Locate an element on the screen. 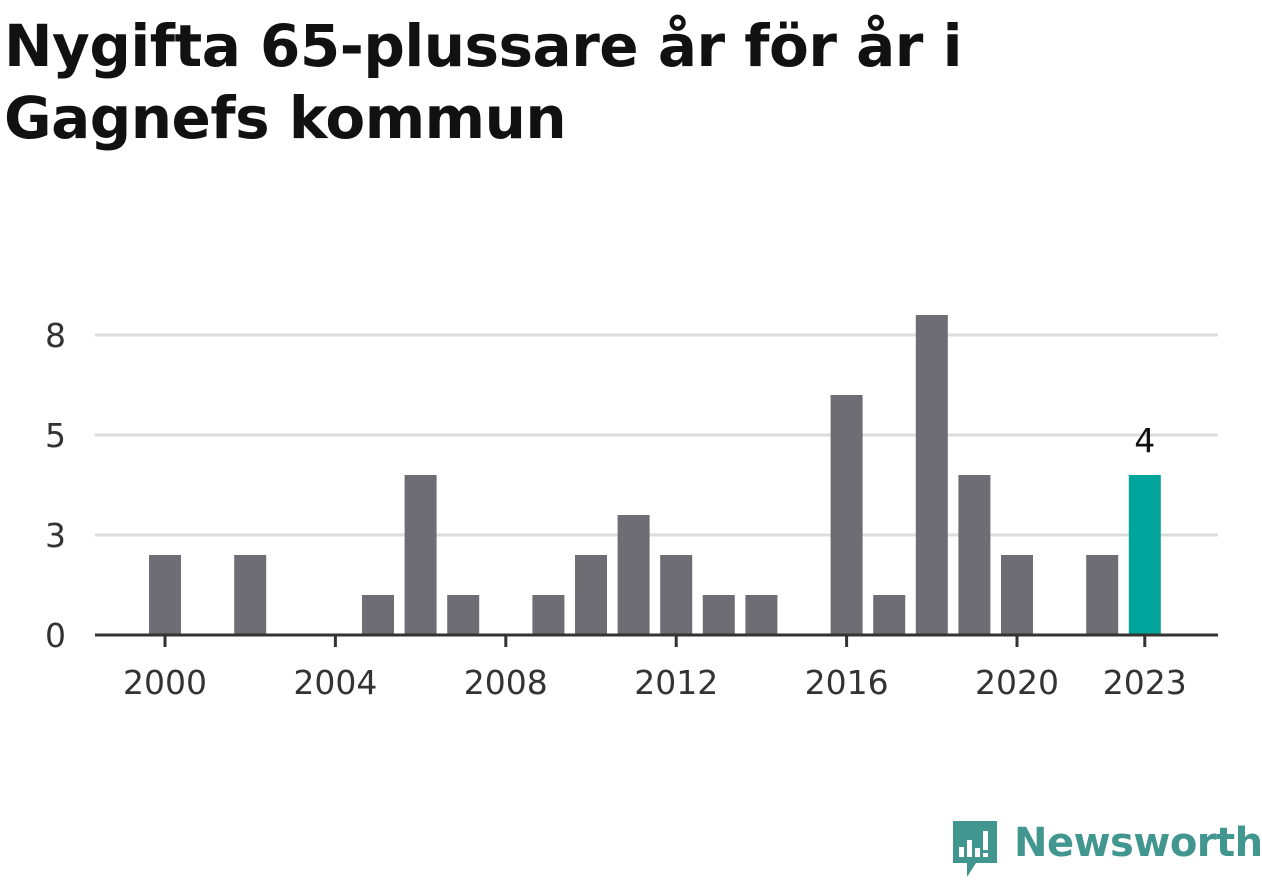 The image size is (1262, 880). y-tick-label: 0 is located at coordinates (55, 635).